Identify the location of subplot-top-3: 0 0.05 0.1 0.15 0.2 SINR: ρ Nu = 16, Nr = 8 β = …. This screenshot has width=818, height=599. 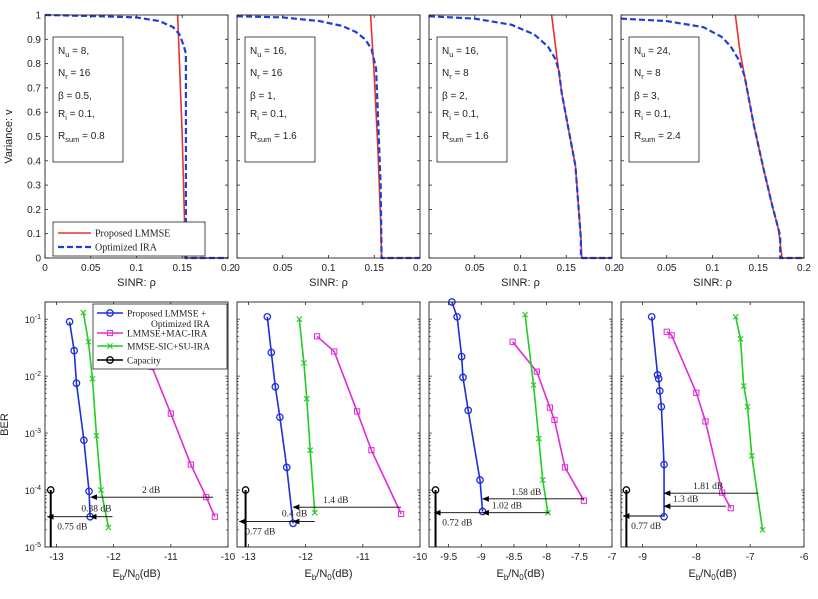
(522, 151).